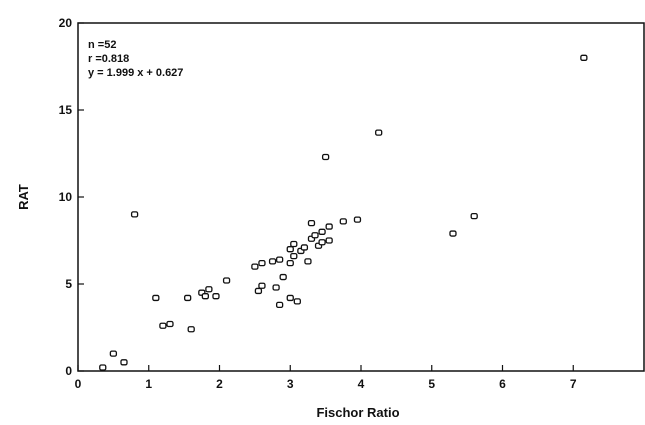 The width and height of the screenshot is (645, 425). I want to click on y-tick-label: 10, so click(66, 197).